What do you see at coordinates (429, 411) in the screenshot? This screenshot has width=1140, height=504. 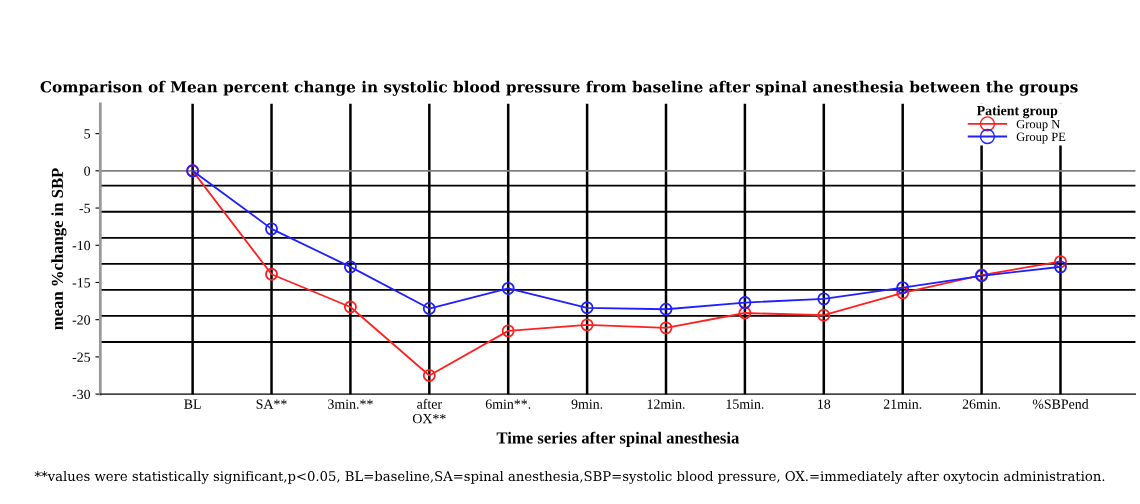 I see `x-tick-label: after OX**` at bounding box center [429, 411].